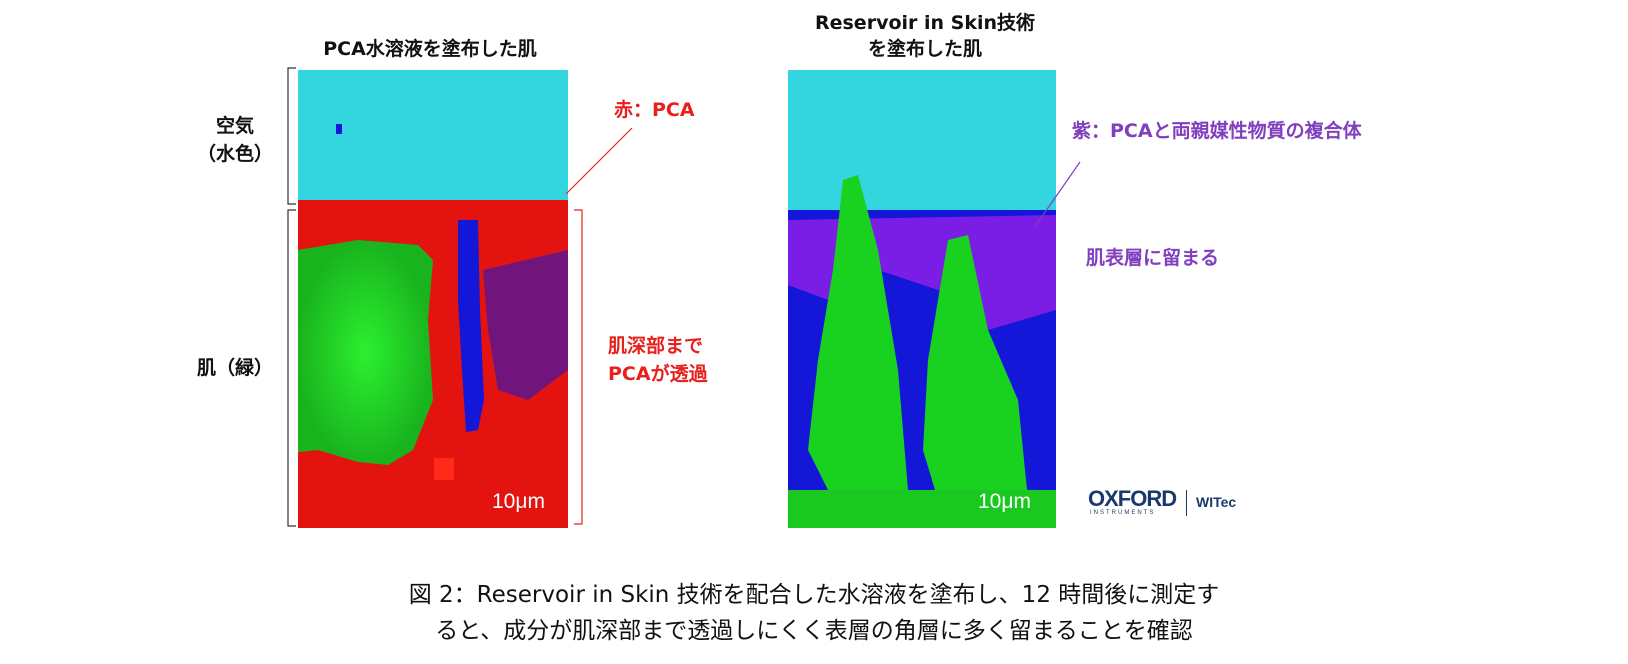 The width and height of the screenshot is (1628, 664). Describe the element at coordinates (291, 297) in the screenshot. I see `left-brackets` at that location.